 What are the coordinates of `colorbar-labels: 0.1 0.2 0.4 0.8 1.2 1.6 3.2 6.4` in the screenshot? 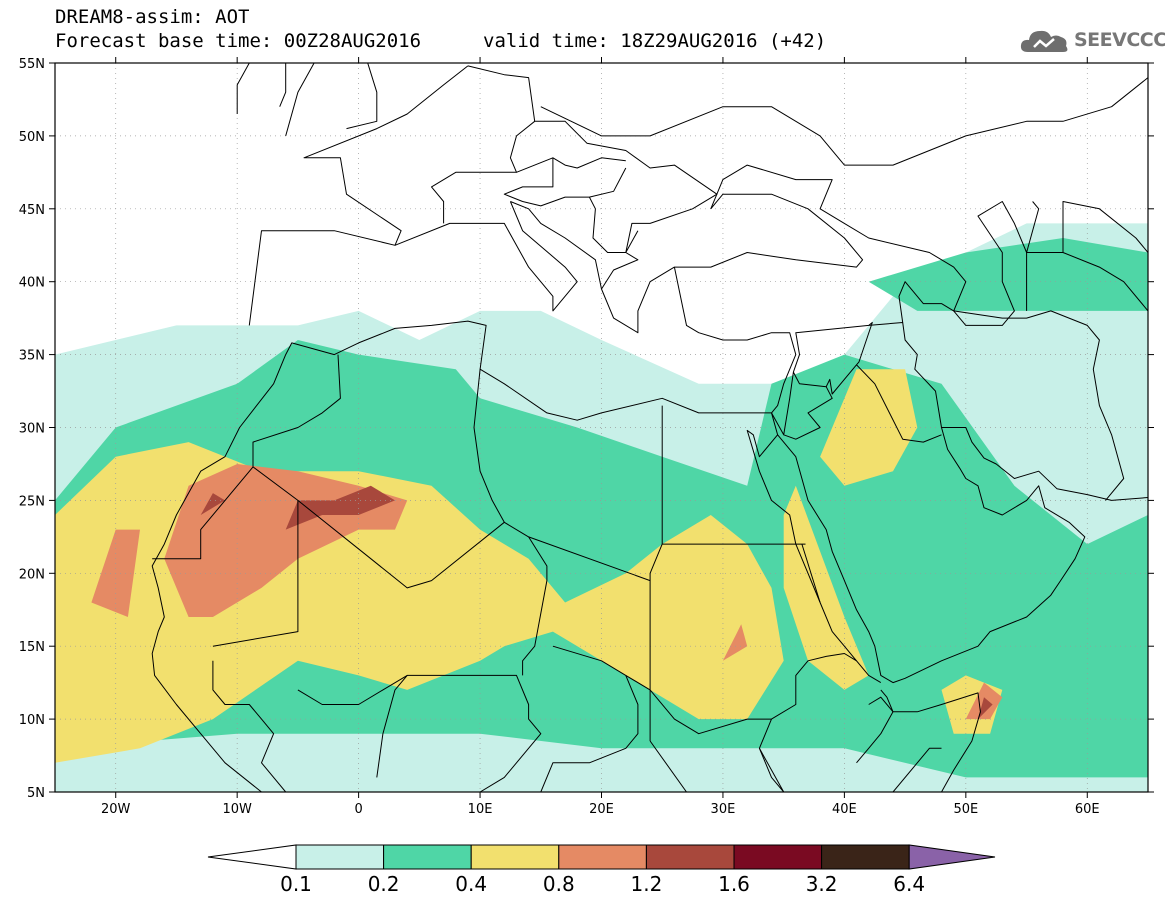 It's located at (602, 884).